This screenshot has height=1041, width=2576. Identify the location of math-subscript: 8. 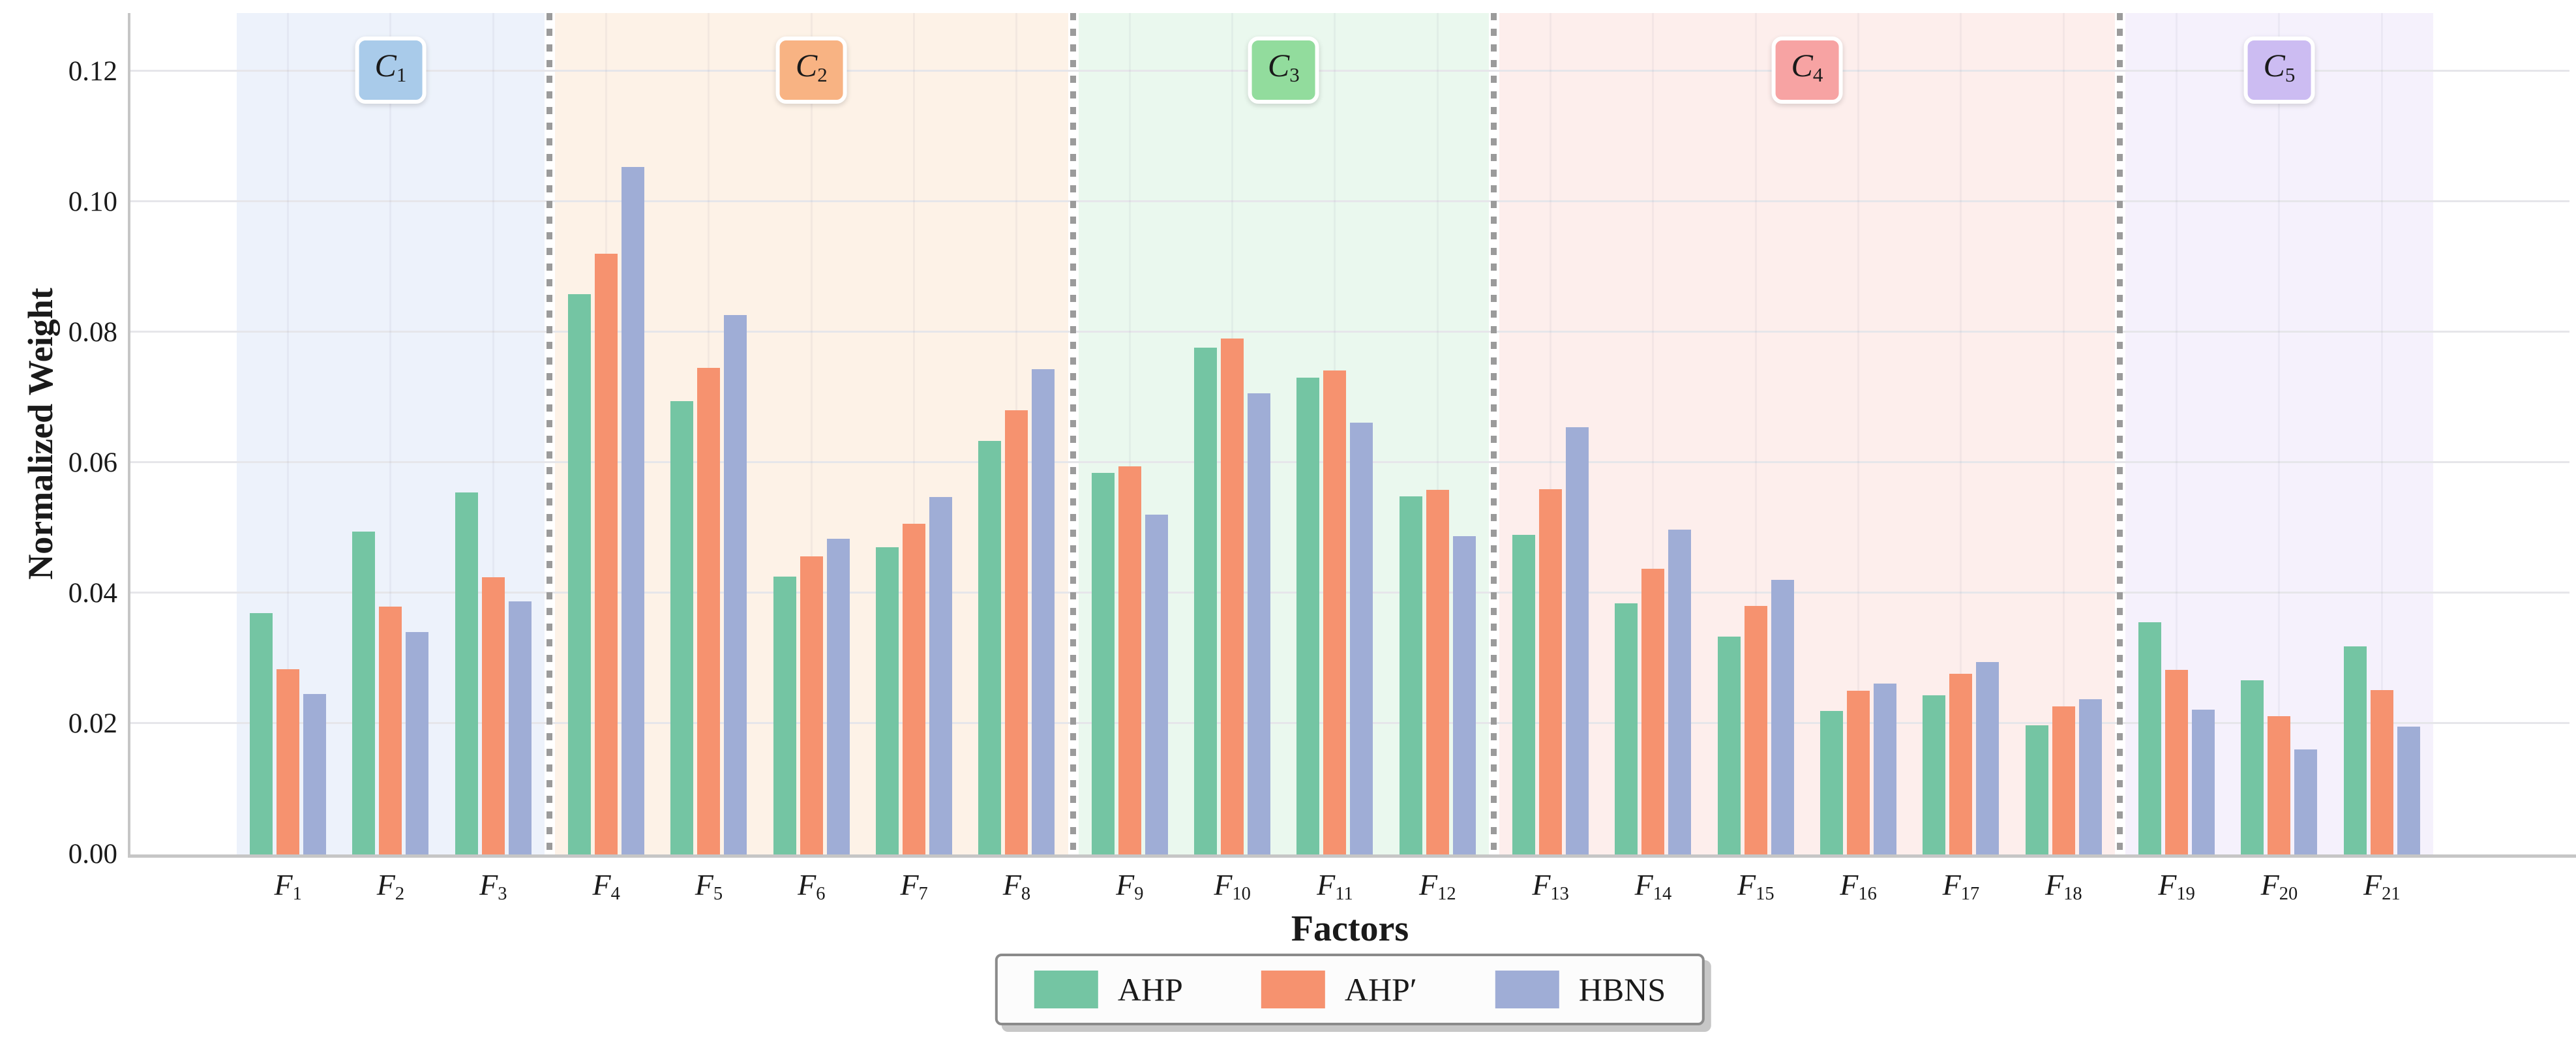
(1026, 894).